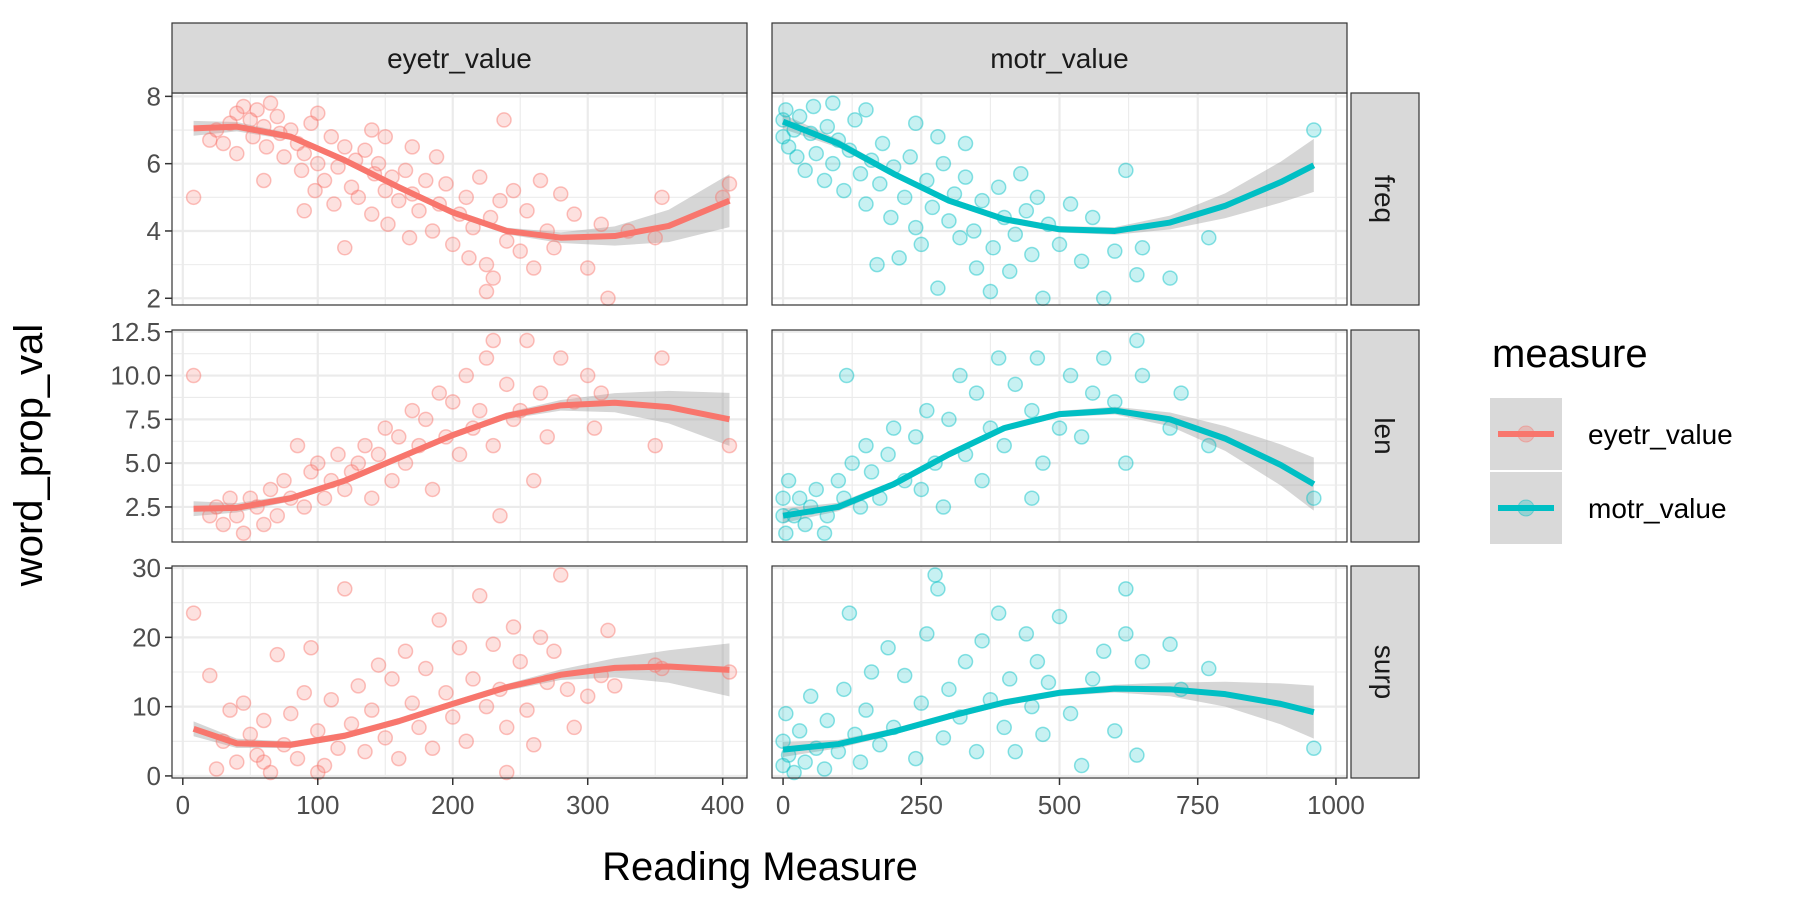 This screenshot has height=905, width=1800. I want to click on confidence-band, so click(1048, 465).